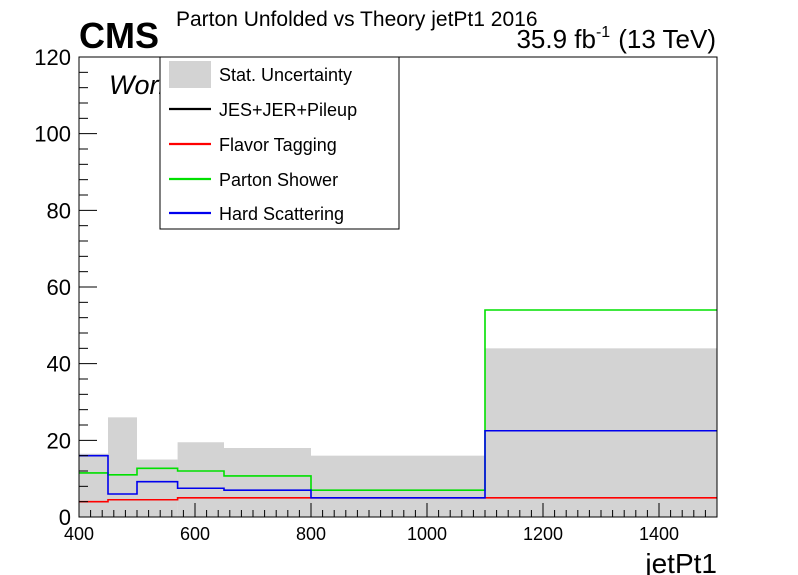  I want to click on legend-label-jes-jer-pileup: JES+JER+Pileup, so click(288, 110).